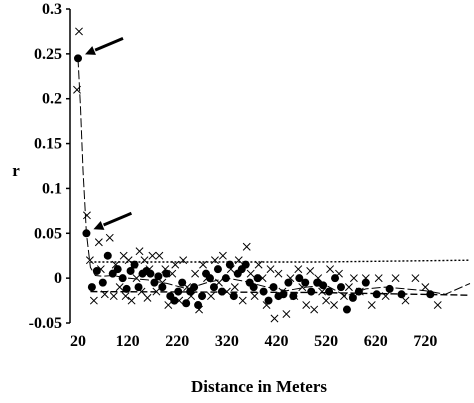  Describe the element at coordinates (280, 261) in the screenshot. I see `upper-reference-line` at that location.